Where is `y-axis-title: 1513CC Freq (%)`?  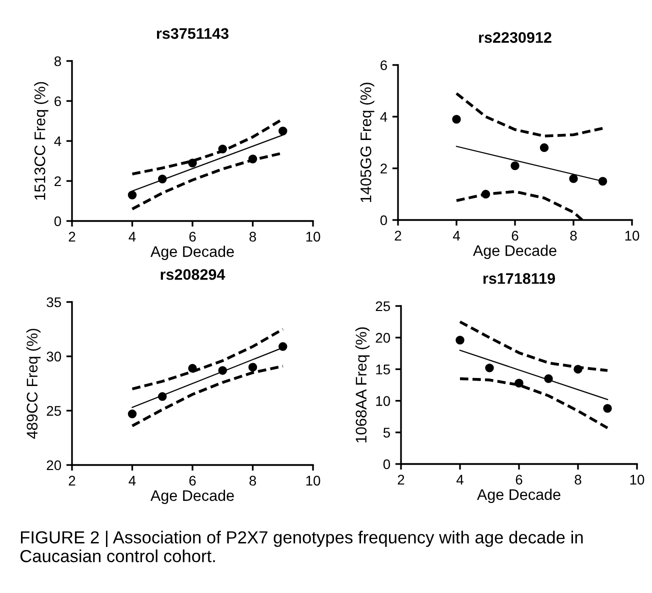
y-axis-title: 1513CC Freq (%) is located at coordinates (41, 141).